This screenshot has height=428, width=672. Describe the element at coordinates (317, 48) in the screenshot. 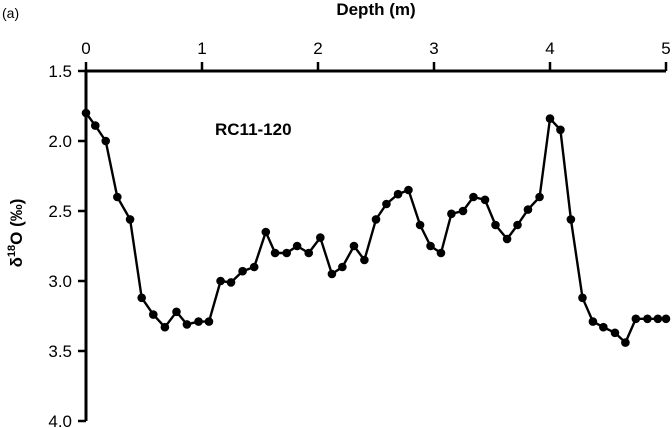

I see `x-tick-label: 2` at that location.